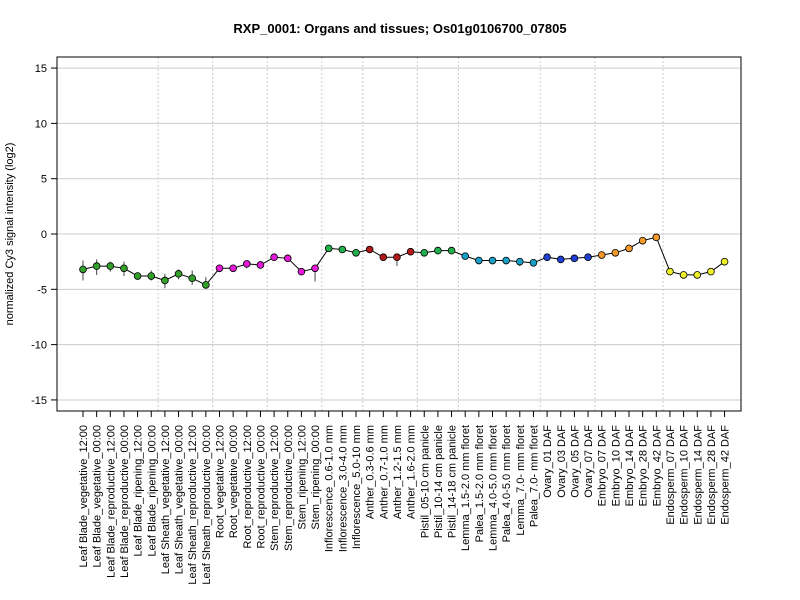 The height and width of the screenshot is (600, 800). Describe the element at coordinates (357, 487) in the screenshot. I see `x-tick-label: Inflorescence_5.0-10 mm` at that location.